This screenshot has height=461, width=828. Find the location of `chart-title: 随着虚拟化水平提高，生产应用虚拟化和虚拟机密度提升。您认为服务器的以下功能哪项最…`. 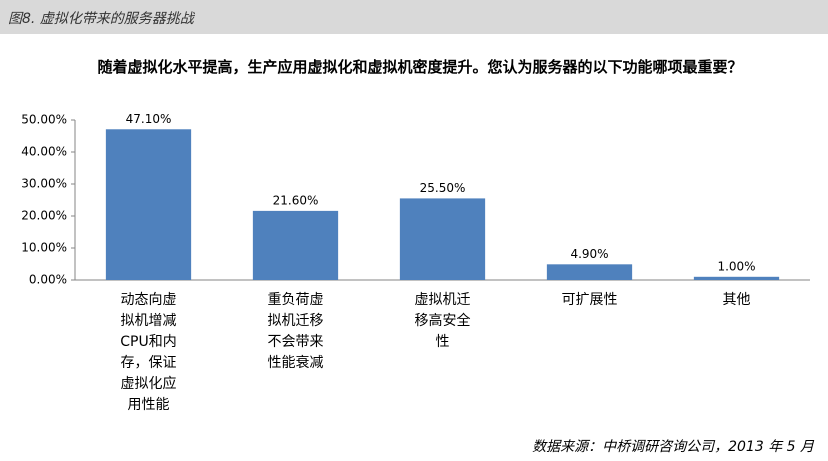

chart-title: 随着虚拟化水平提高，生产应用虚拟化和虚拟机密度提升。您认为服务器的以下功能哪项最… is located at coordinates (420, 67).